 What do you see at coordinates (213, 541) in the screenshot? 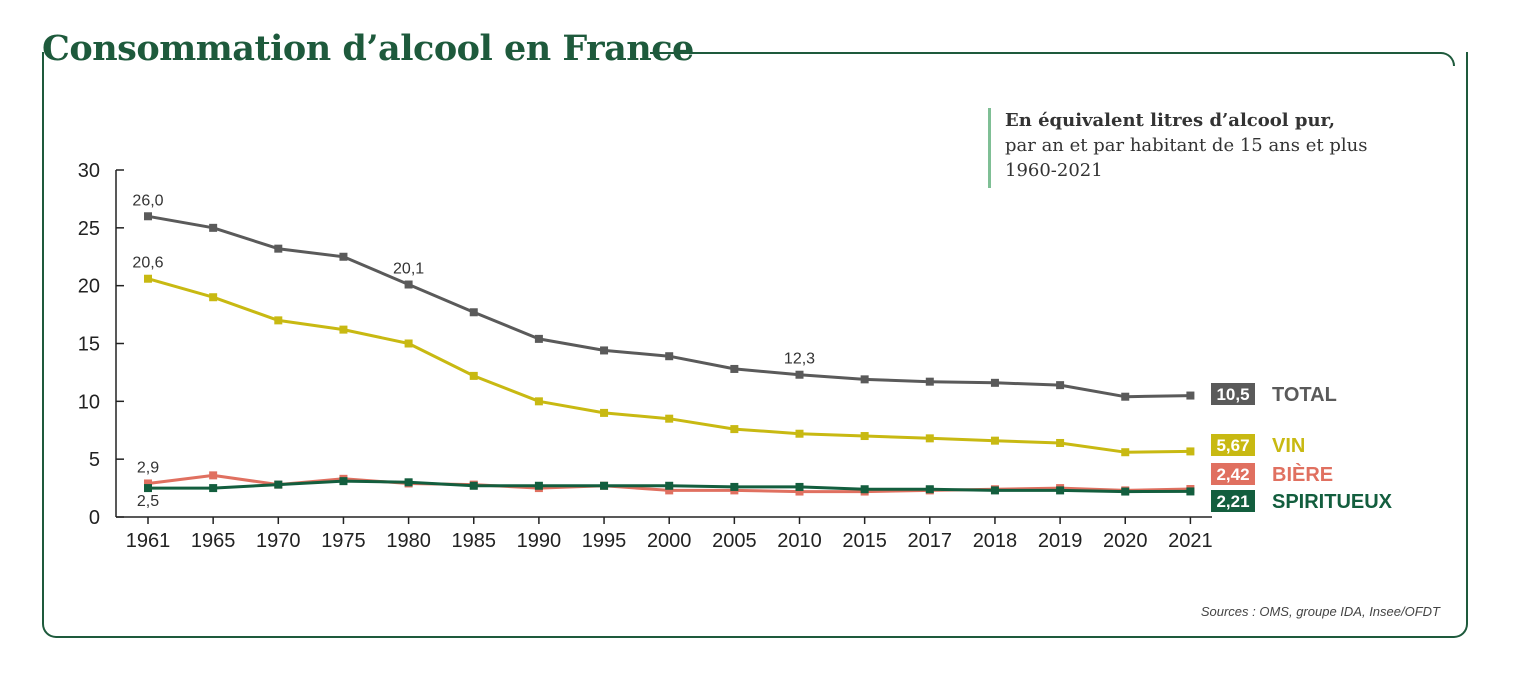
I see `x-tick-label: 1965` at bounding box center [213, 541].